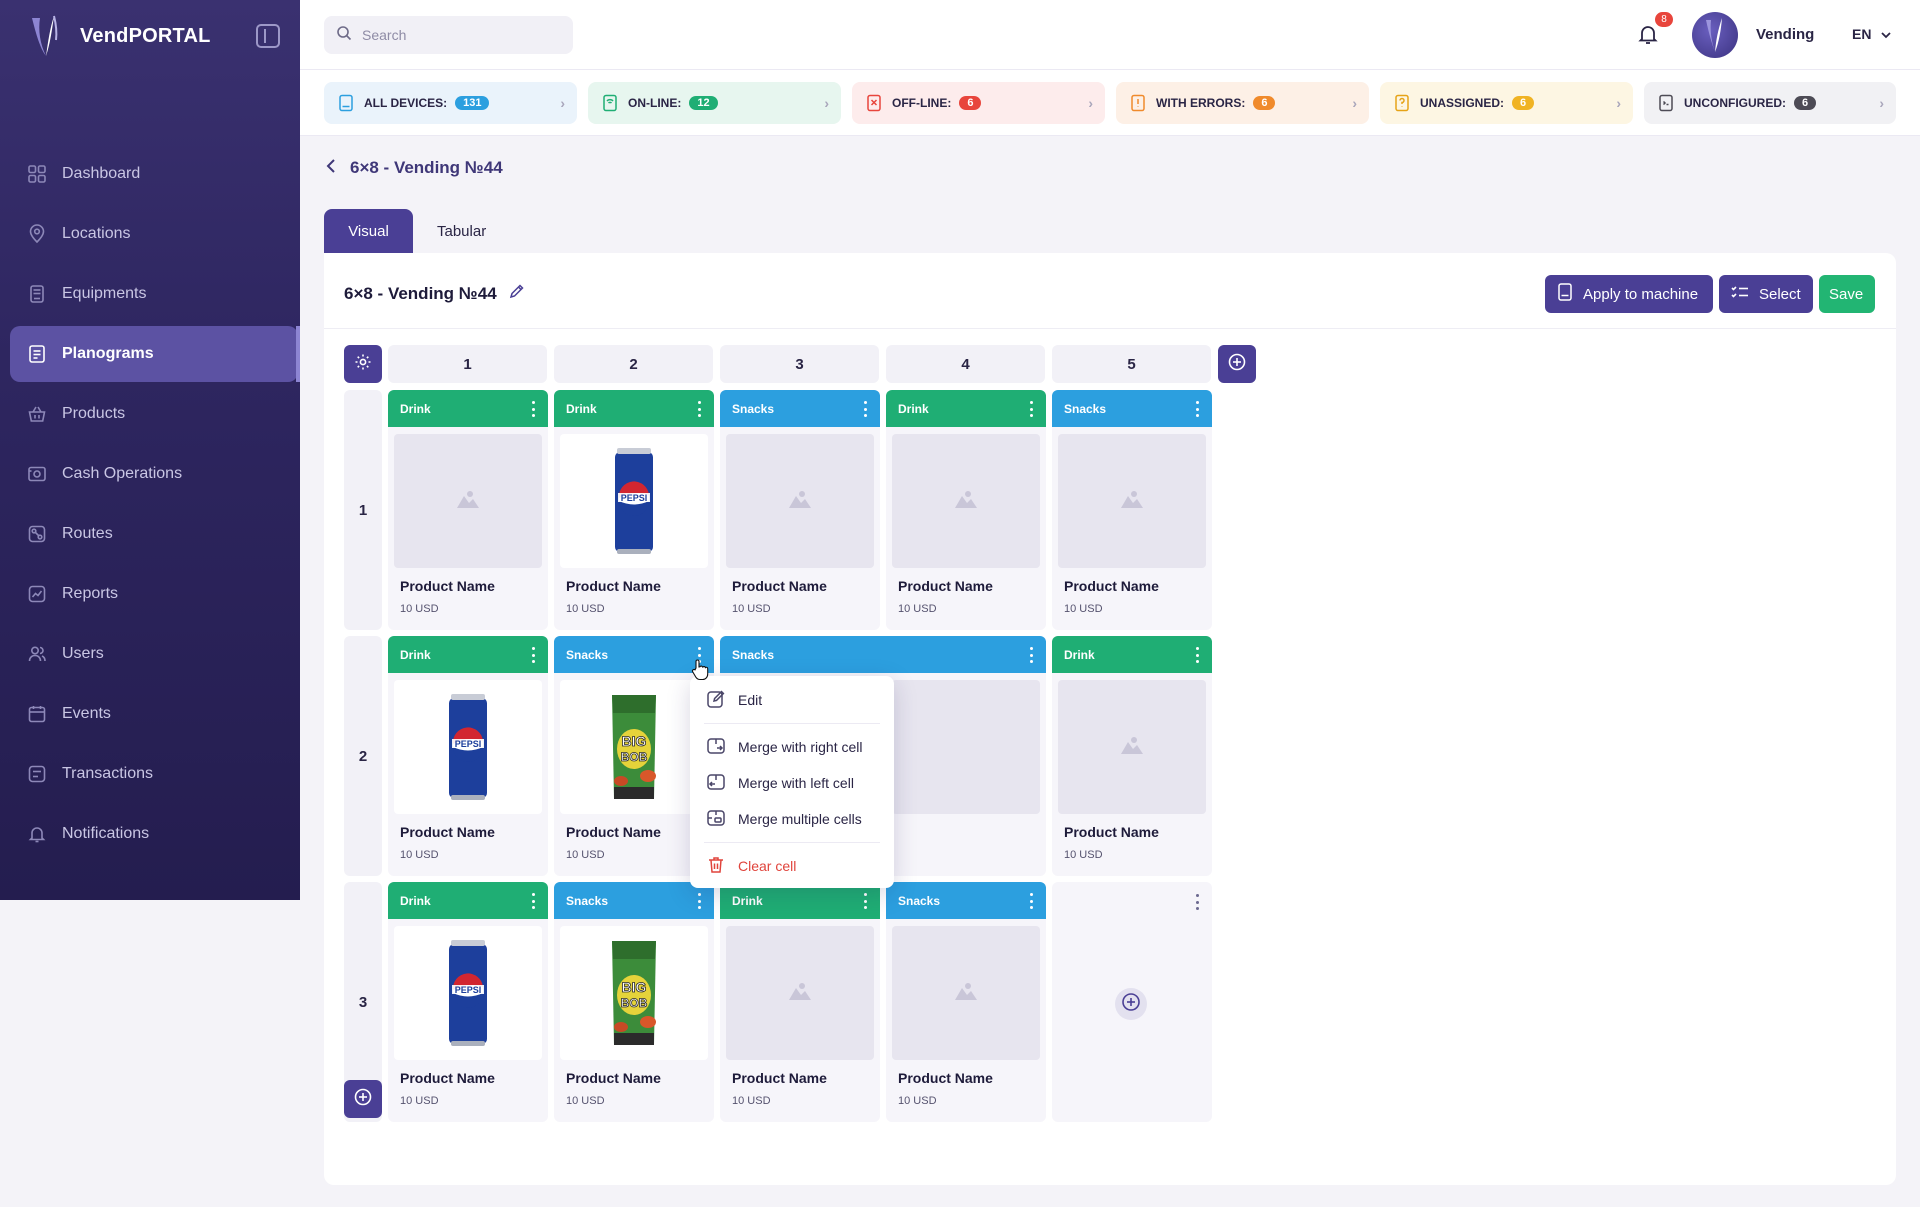 Image resolution: width=1920 pixels, height=1207 pixels. I want to click on sidebar-item-planograms: Planograms, so click(155, 354).